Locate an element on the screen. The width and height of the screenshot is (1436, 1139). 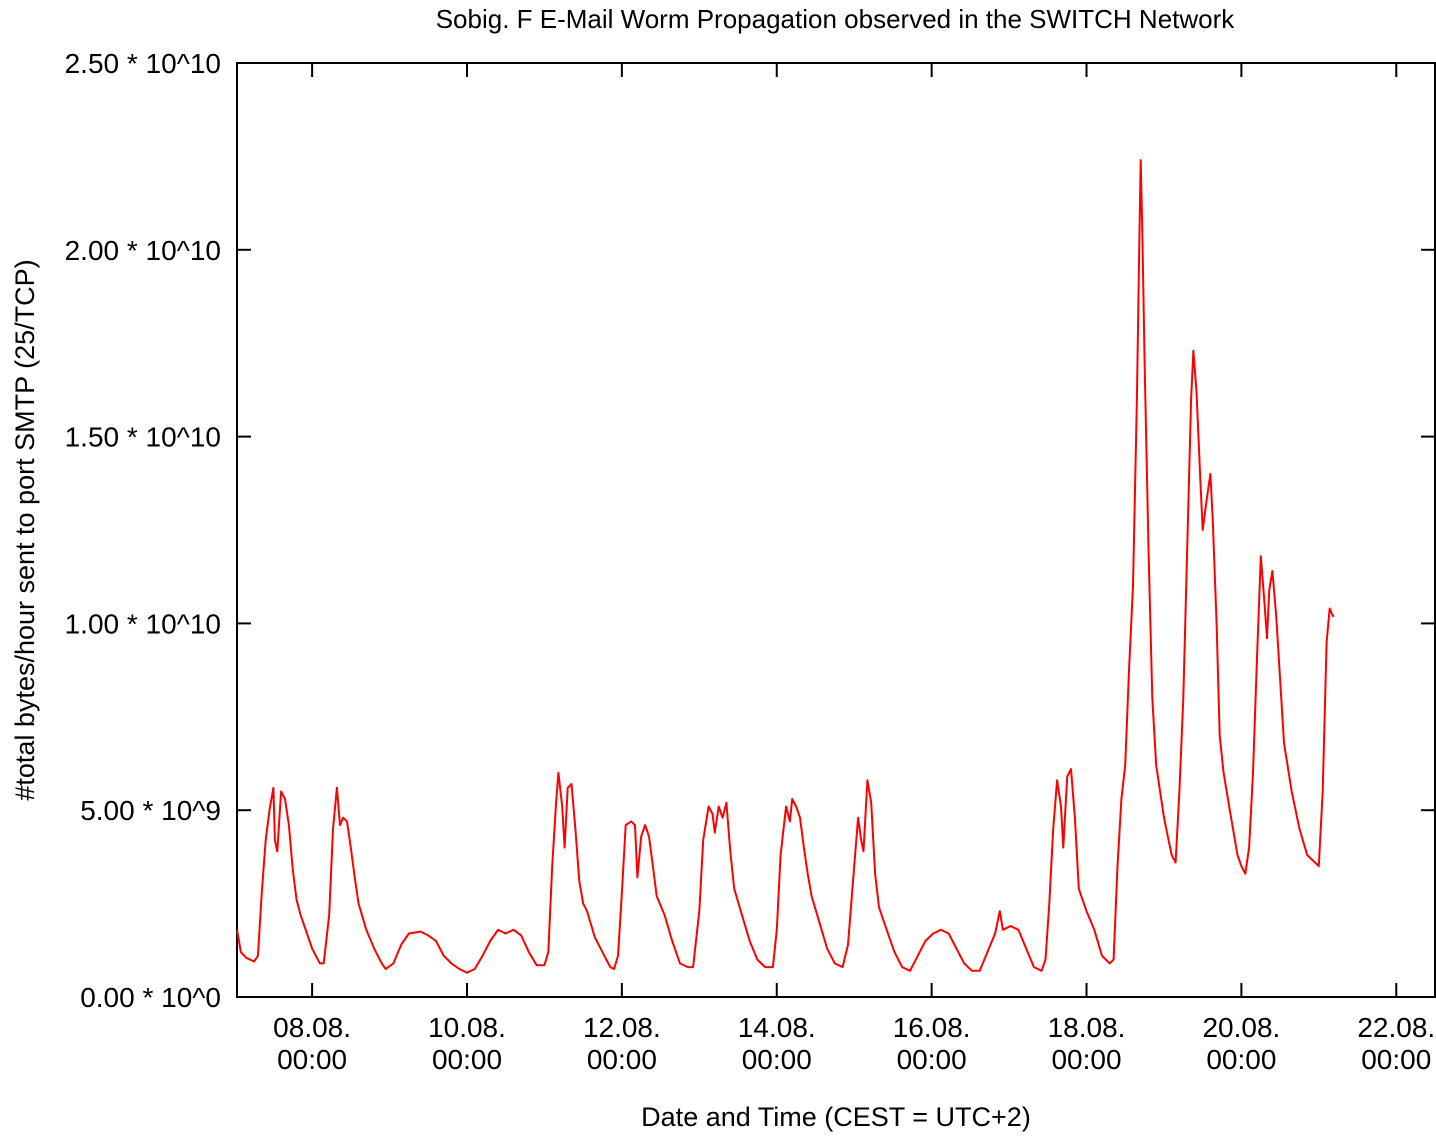
x-tick-label-date: 08.08. is located at coordinates (312, 1027).